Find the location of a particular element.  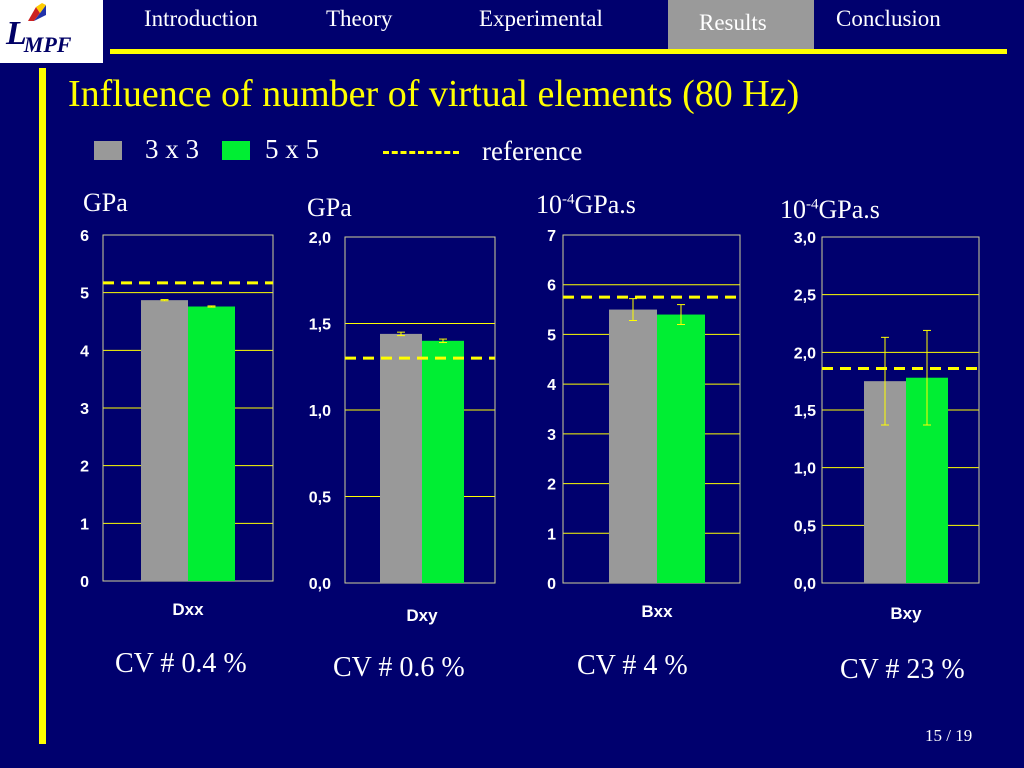

cv-dxy: CV # 0.6 % is located at coordinates (399, 667).